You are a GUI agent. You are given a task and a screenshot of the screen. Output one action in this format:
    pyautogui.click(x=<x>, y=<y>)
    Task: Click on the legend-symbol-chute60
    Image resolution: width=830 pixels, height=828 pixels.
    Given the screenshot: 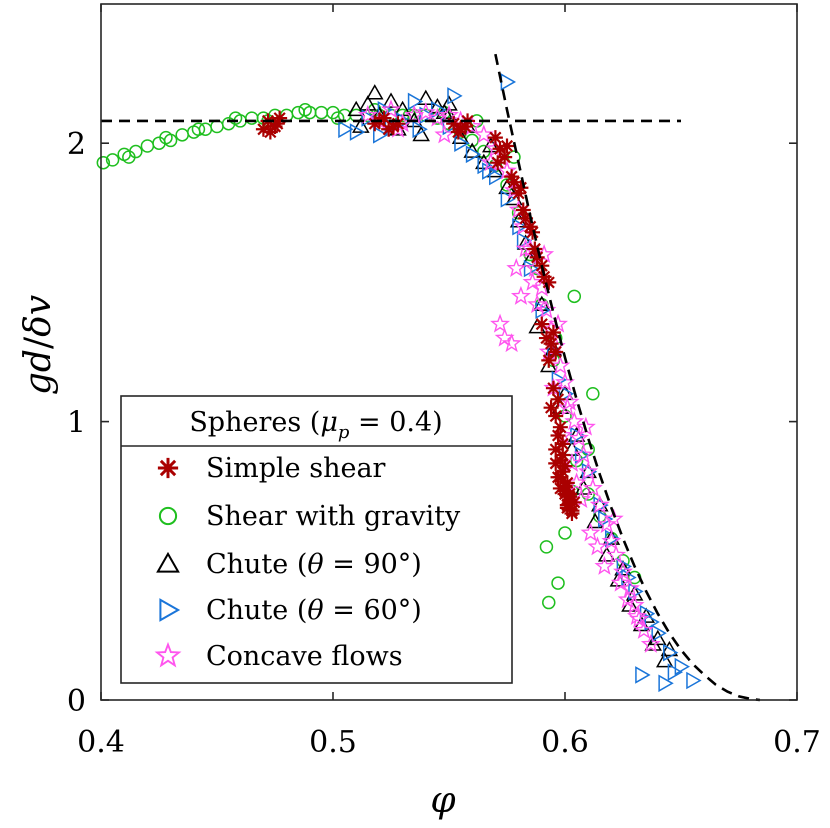 What is the action you would take?
    pyautogui.click(x=170, y=610)
    